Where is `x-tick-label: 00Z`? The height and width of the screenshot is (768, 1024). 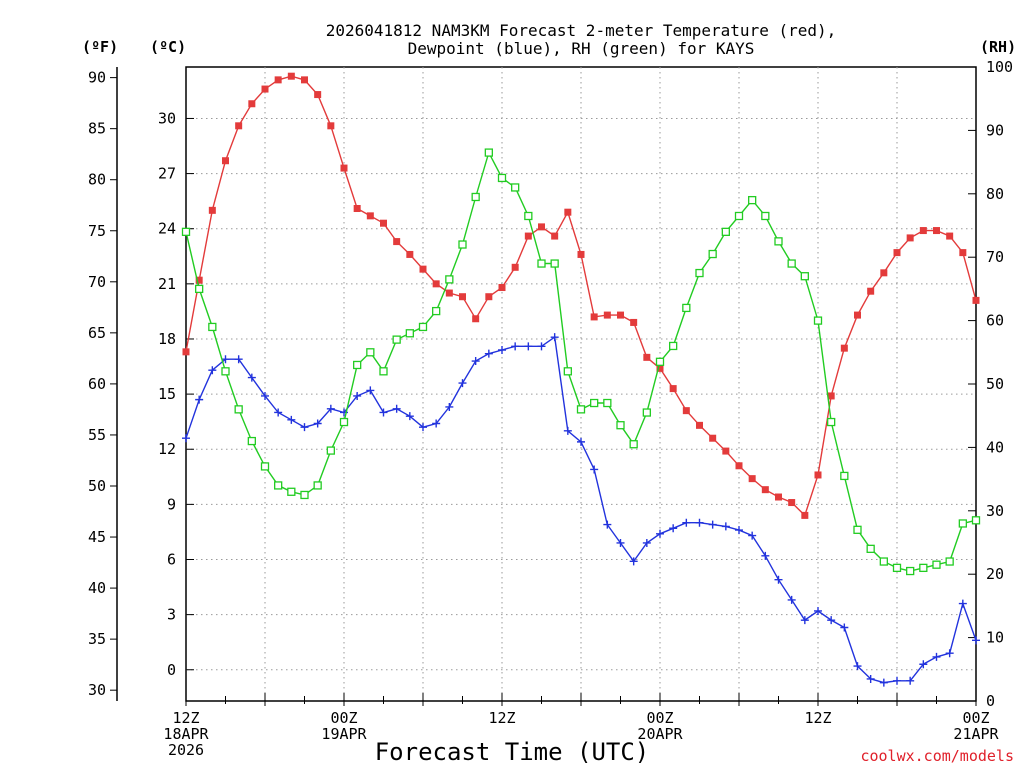
x-tick-label: 00Z is located at coordinates (975, 718).